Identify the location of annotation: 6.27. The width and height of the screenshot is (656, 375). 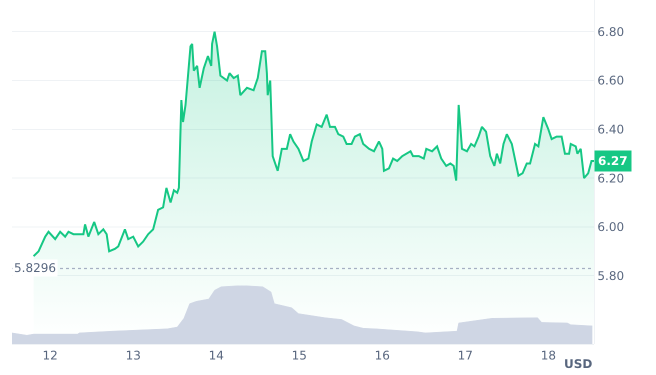
(613, 161).